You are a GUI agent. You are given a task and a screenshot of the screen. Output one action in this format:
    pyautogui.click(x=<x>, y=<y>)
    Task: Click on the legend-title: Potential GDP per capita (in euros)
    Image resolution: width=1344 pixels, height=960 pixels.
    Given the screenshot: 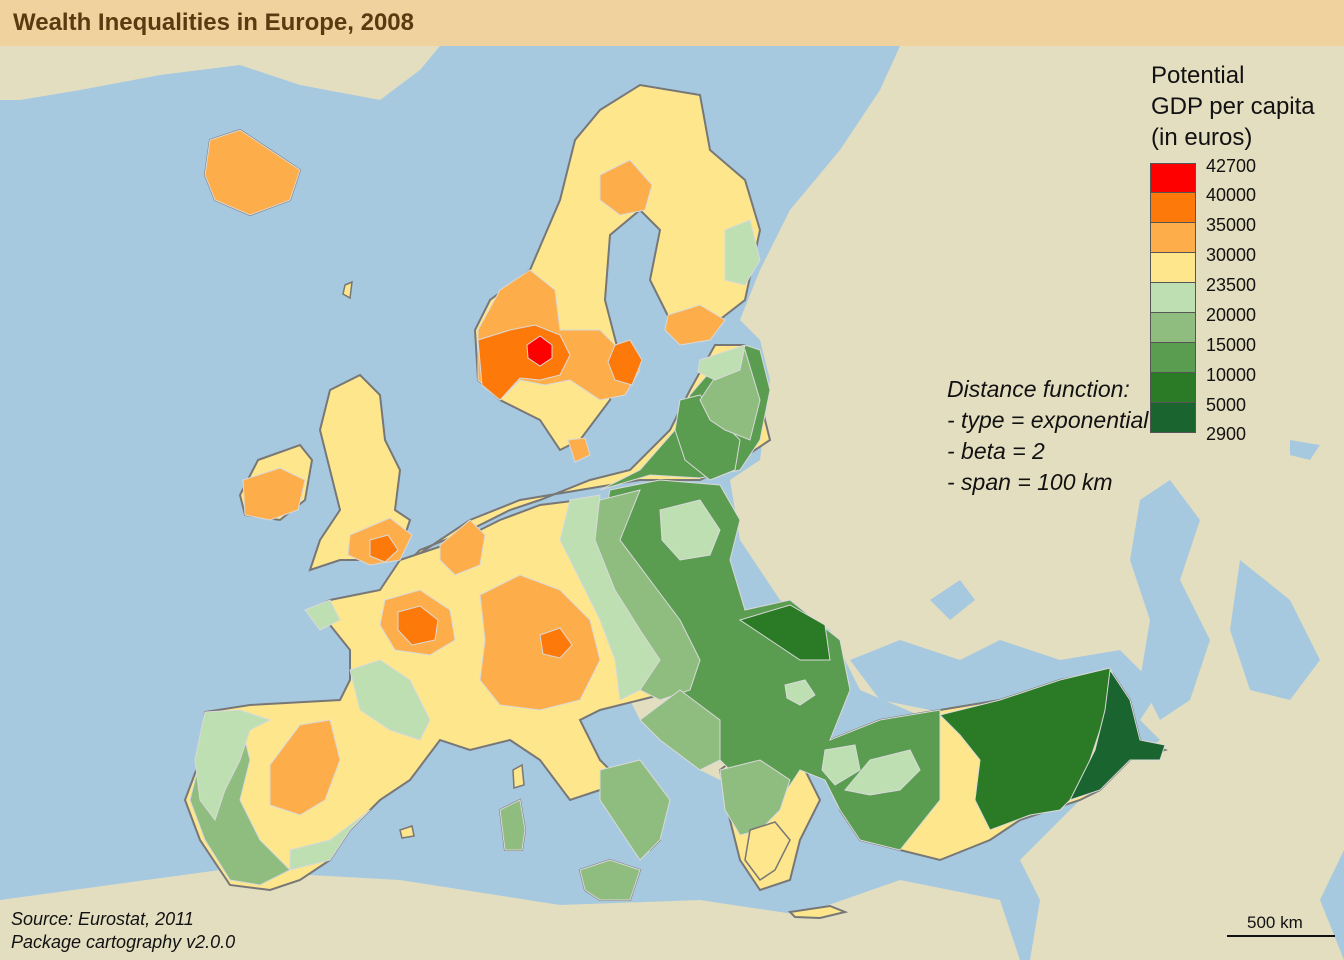 What is the action you would take?
    pyautogui.click(x=1246, y=106)
    